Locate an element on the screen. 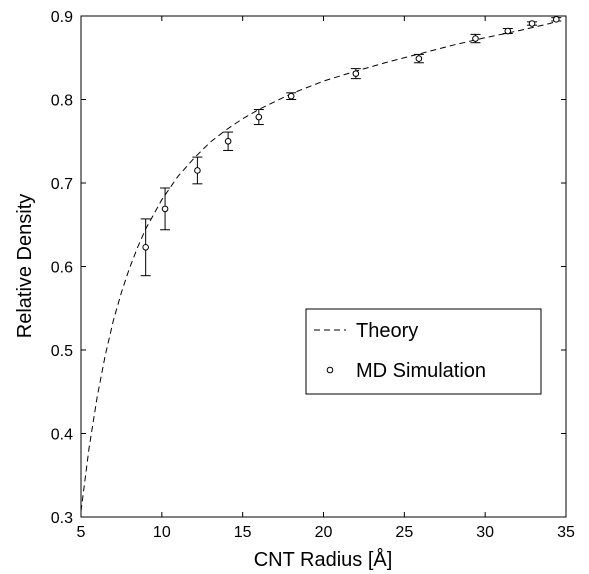  y-tick-label: 0.8 is located at coordinates (62, 101).